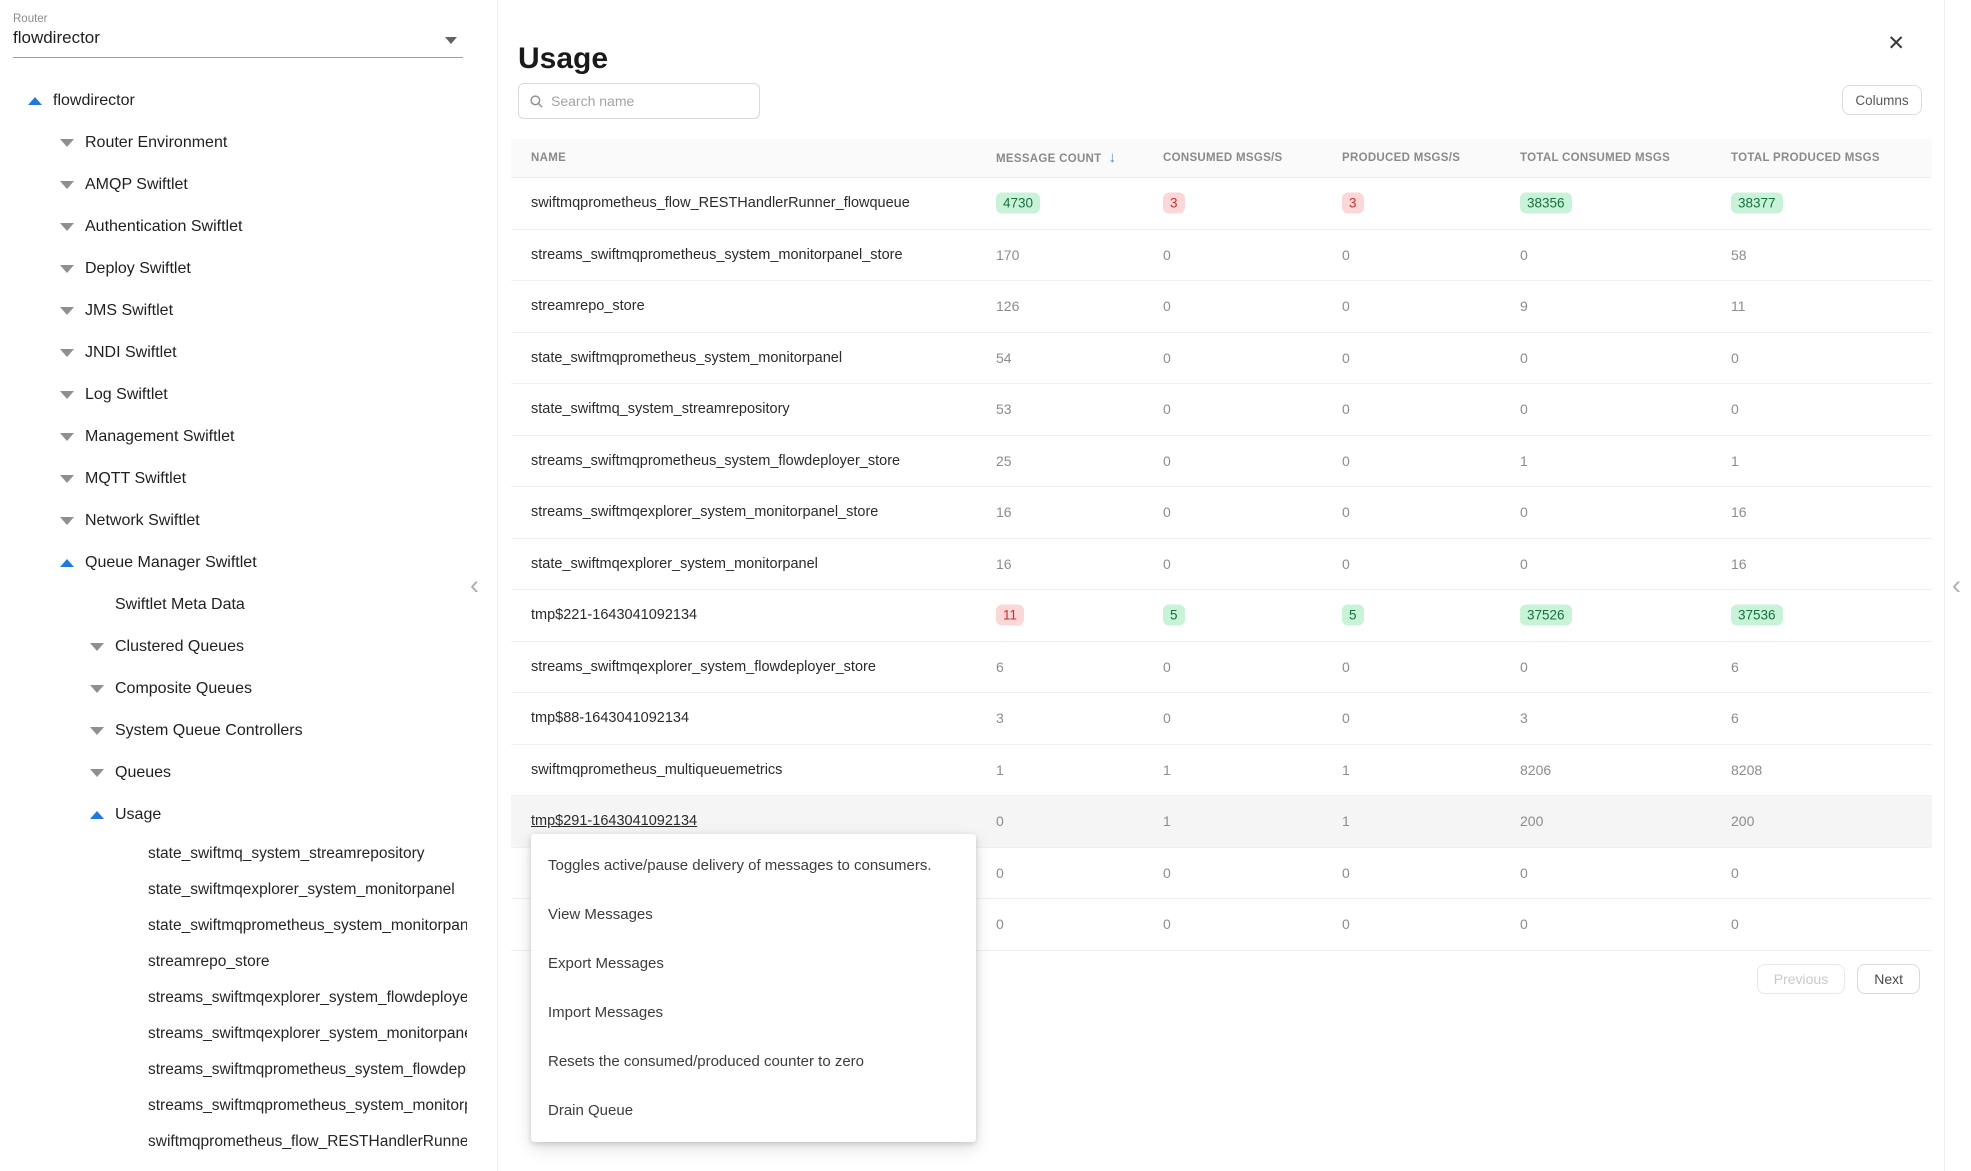 The image size is (1971, 1171). What do you see at coordinates (233, 563) in the screenshot?
I see `tree-item-queue-manager-swiftlet: Queue Manager Swiftlet` at bounding box center [233, 563].